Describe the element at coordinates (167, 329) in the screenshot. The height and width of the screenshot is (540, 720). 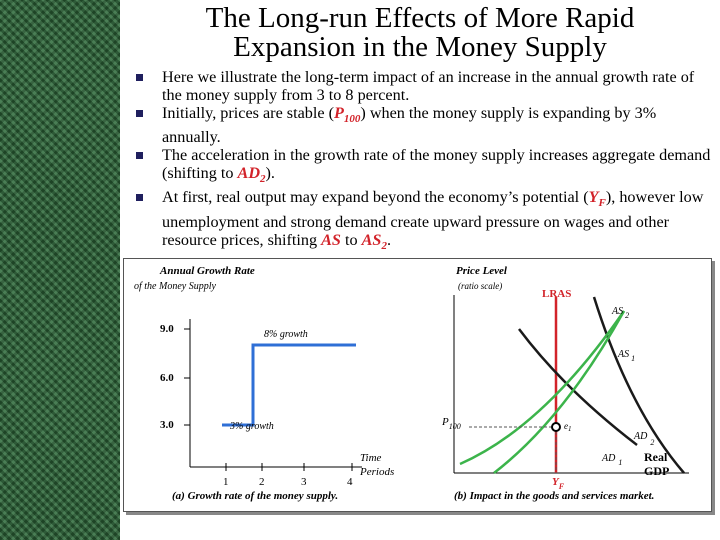
I see `y-tick-label: 9.0` at that location.